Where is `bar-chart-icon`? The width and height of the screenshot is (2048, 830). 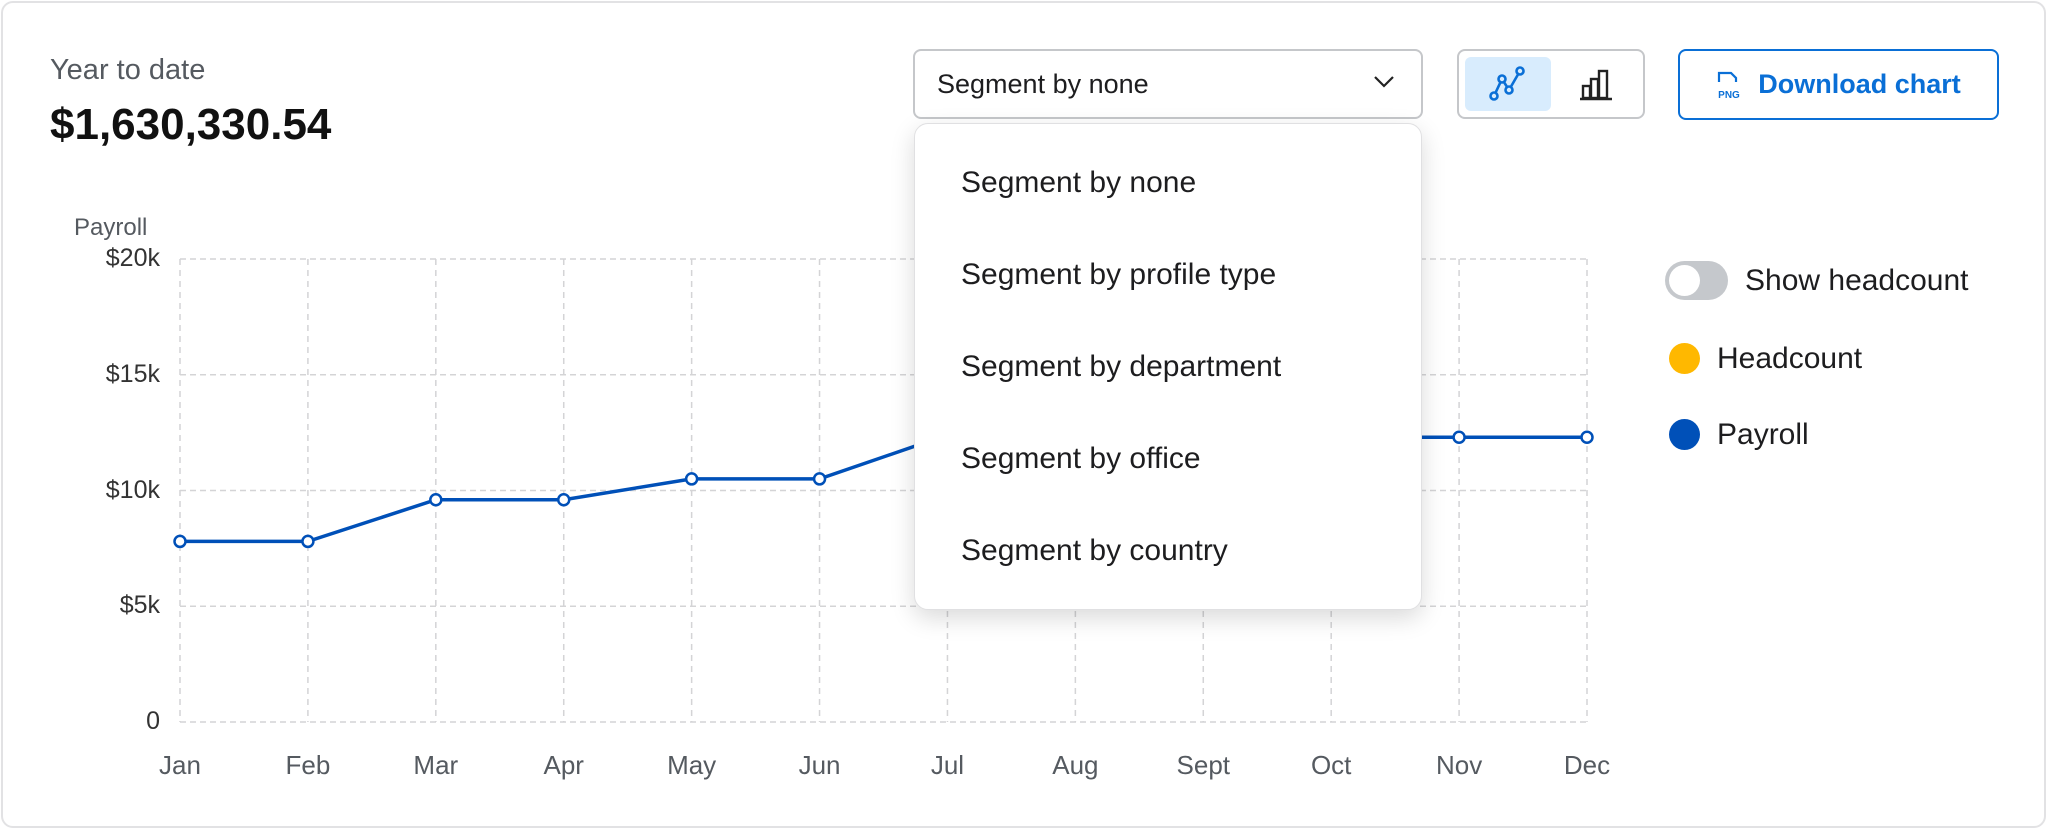 bar-chart-icon is located at coordinates (1596, 85).